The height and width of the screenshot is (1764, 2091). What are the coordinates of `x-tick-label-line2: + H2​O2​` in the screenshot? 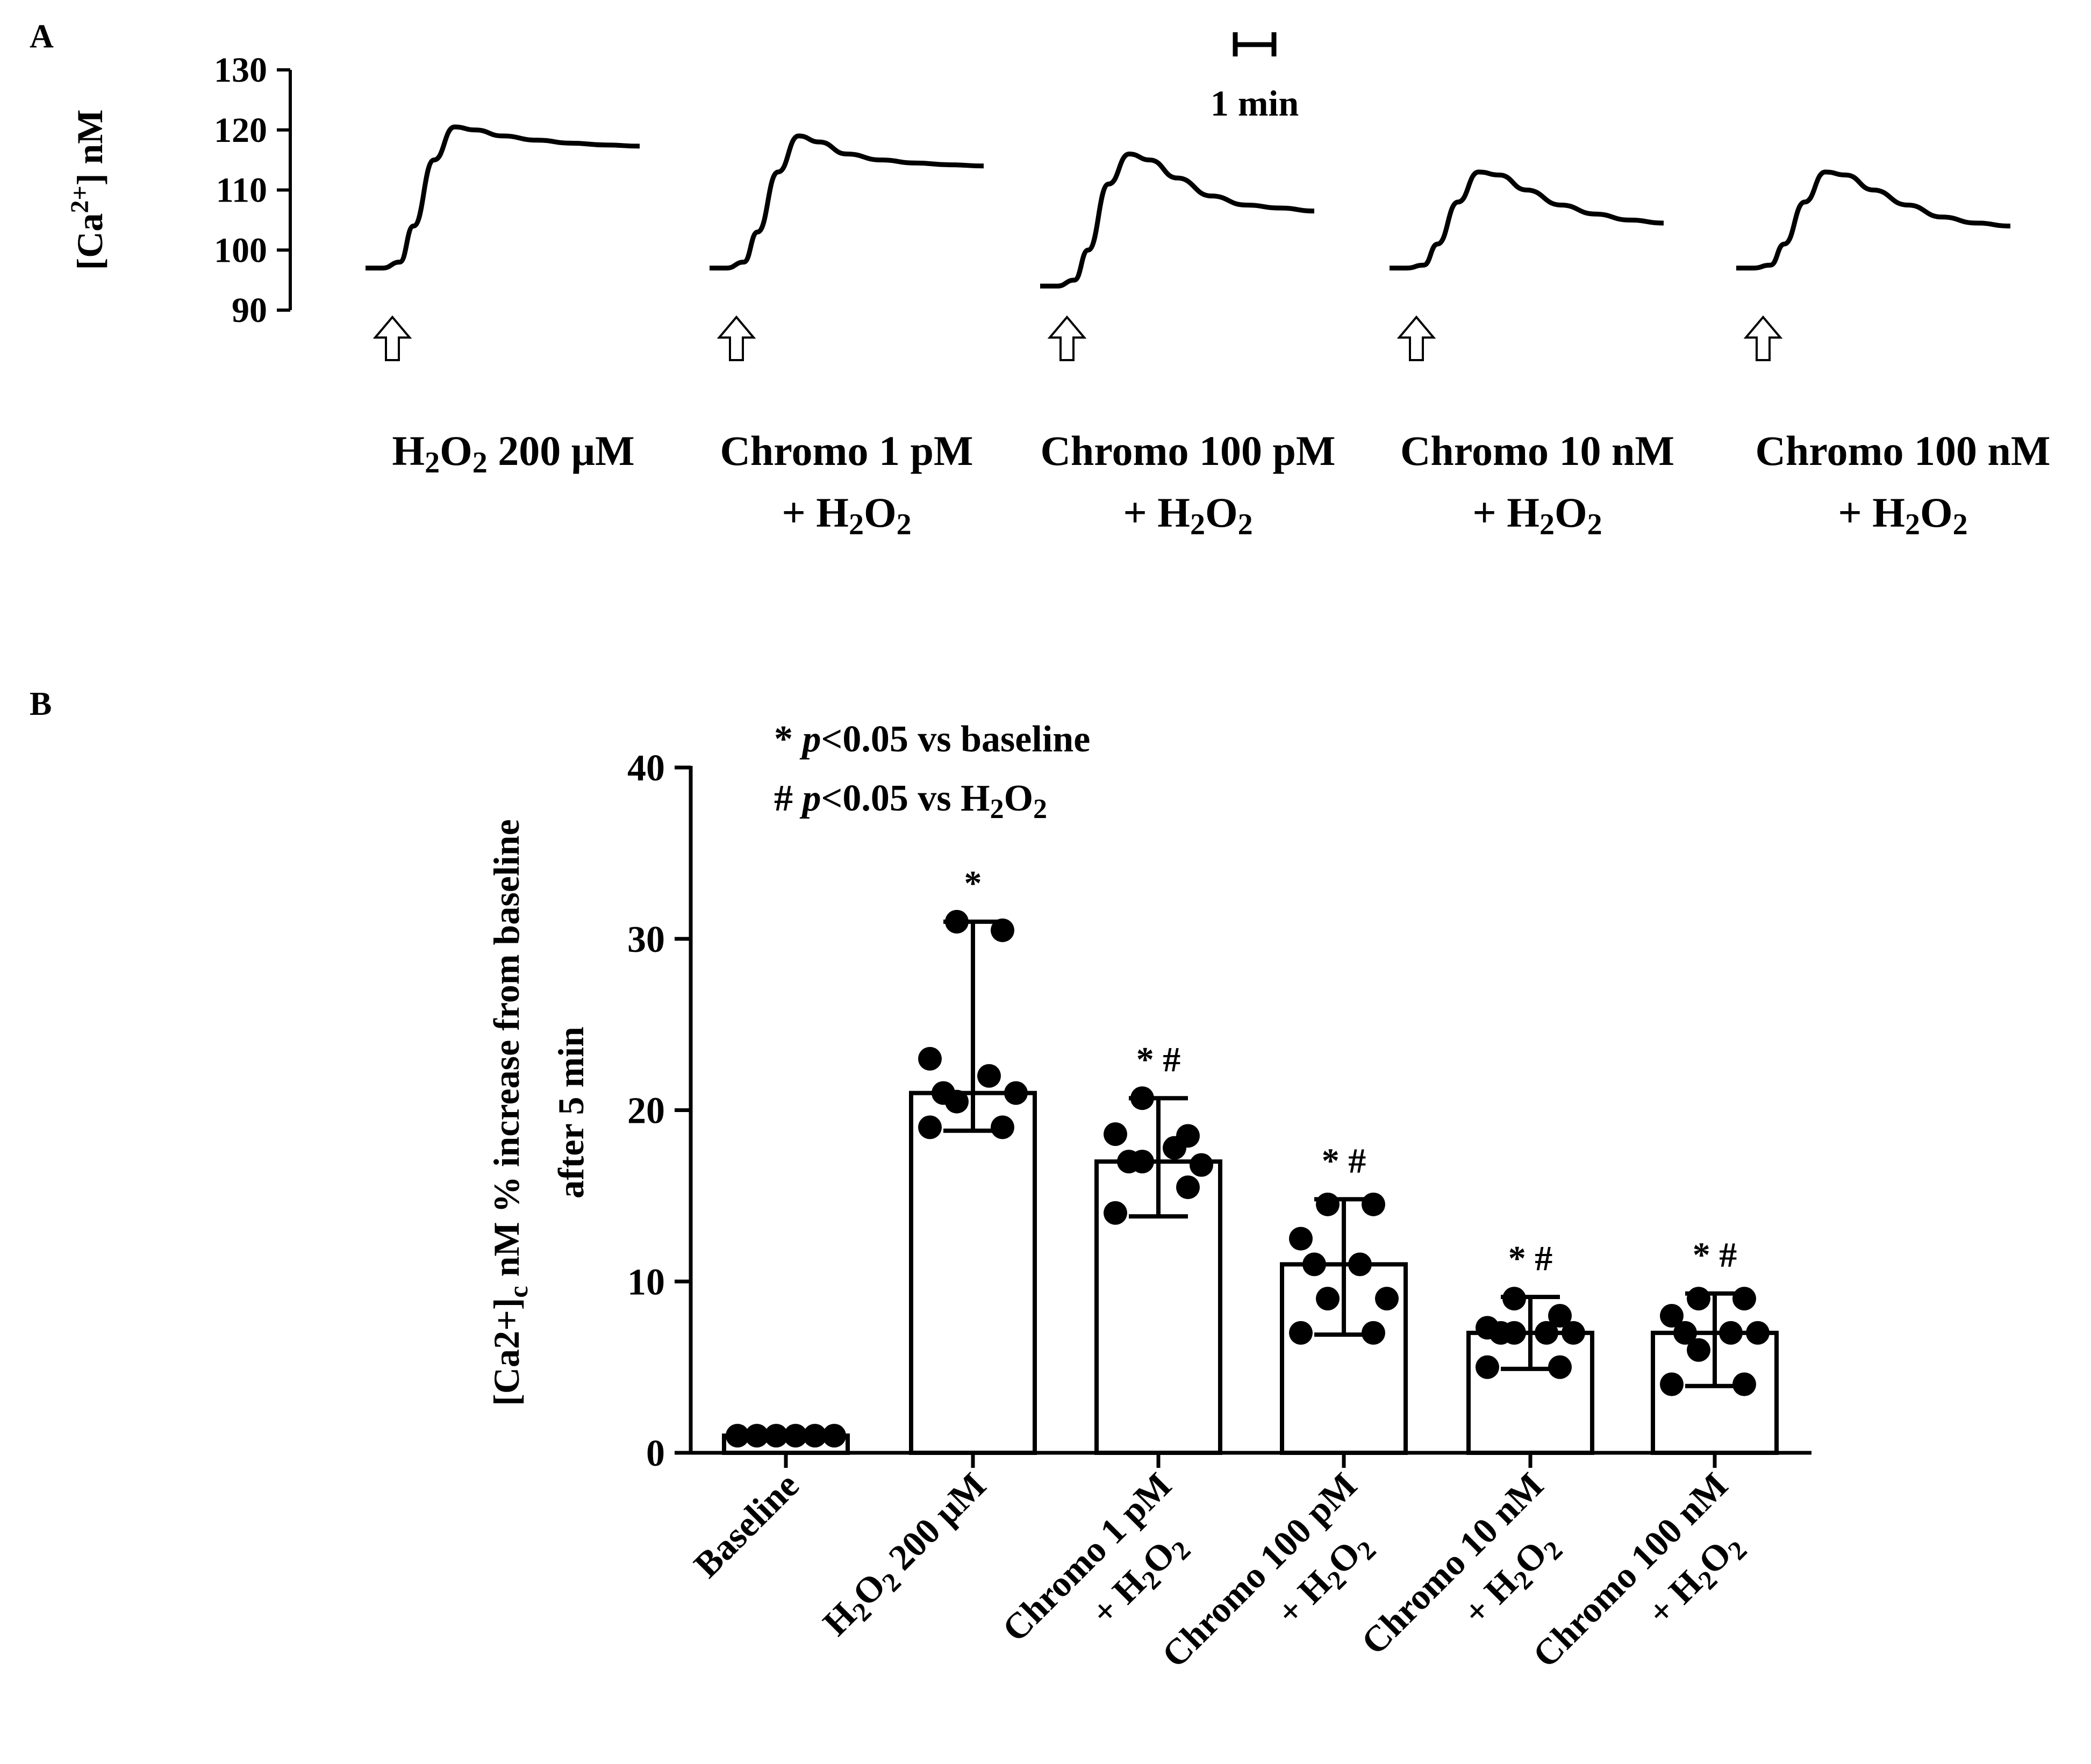 It's located at (1139, 1579).